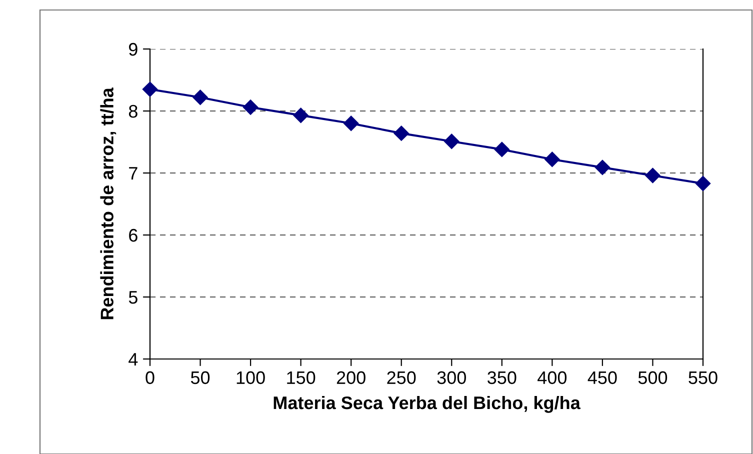 This screenshot has height=454, width=753. What do you see at coordinates (502, 377) in the screenshot?
I see `x-tick-label: 350` at bounding box center [502, 377].